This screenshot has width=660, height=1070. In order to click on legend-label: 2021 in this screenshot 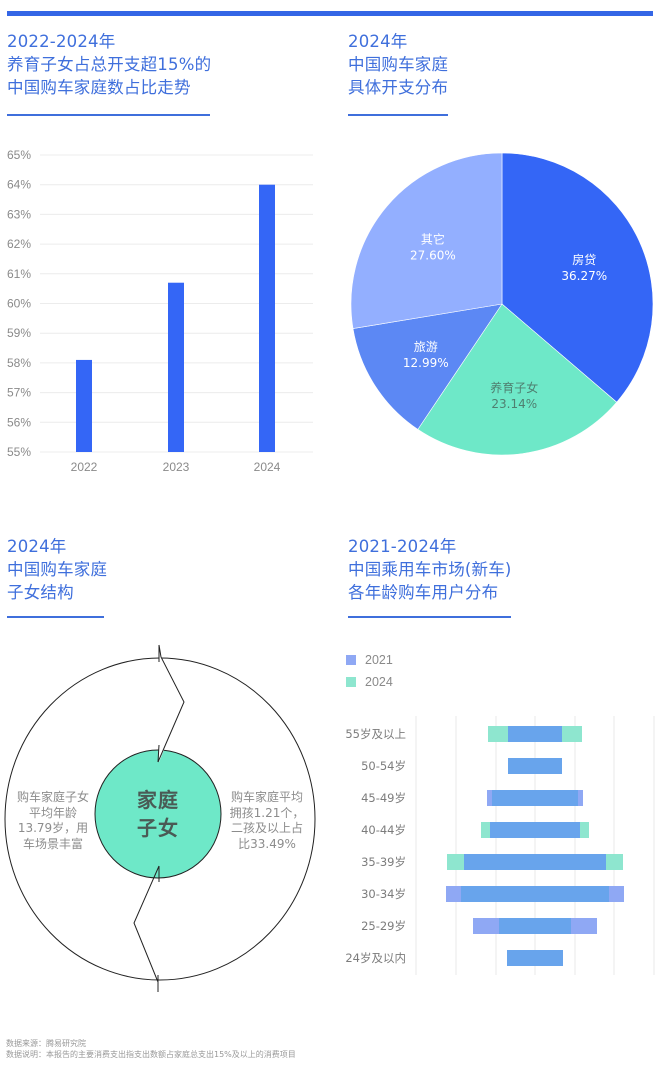, I will do `click(379, 660)`.